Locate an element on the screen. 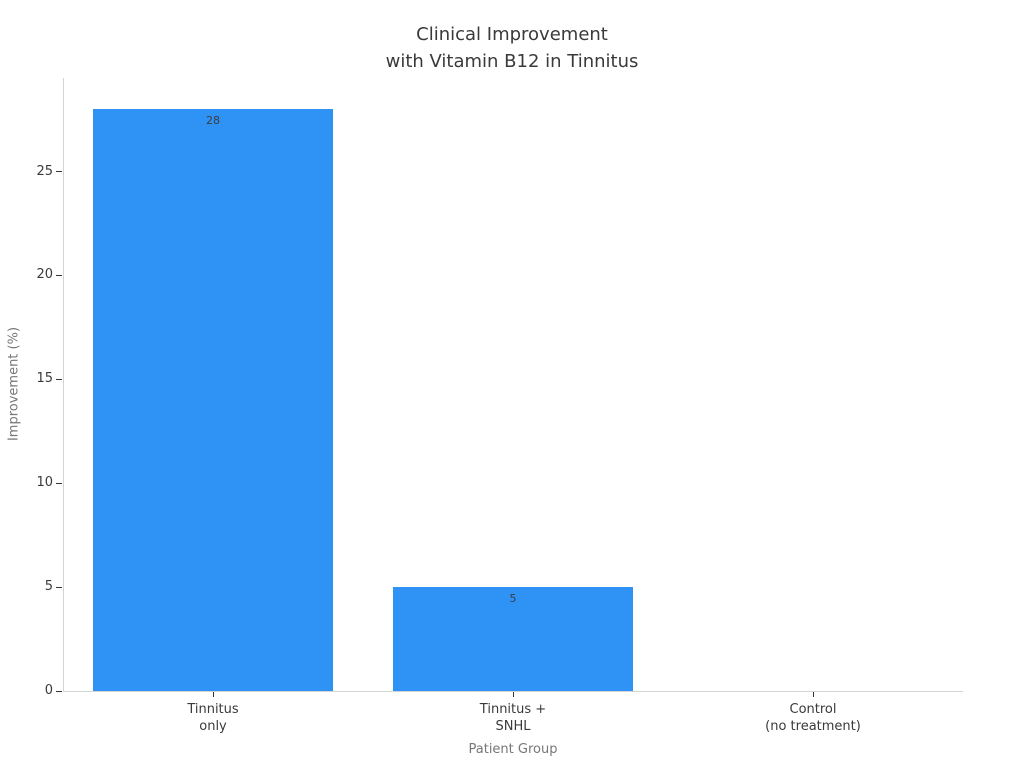 The image size is (1024, 768). x-tick-label: Tinnitus only is located at coordinates (213, 718).